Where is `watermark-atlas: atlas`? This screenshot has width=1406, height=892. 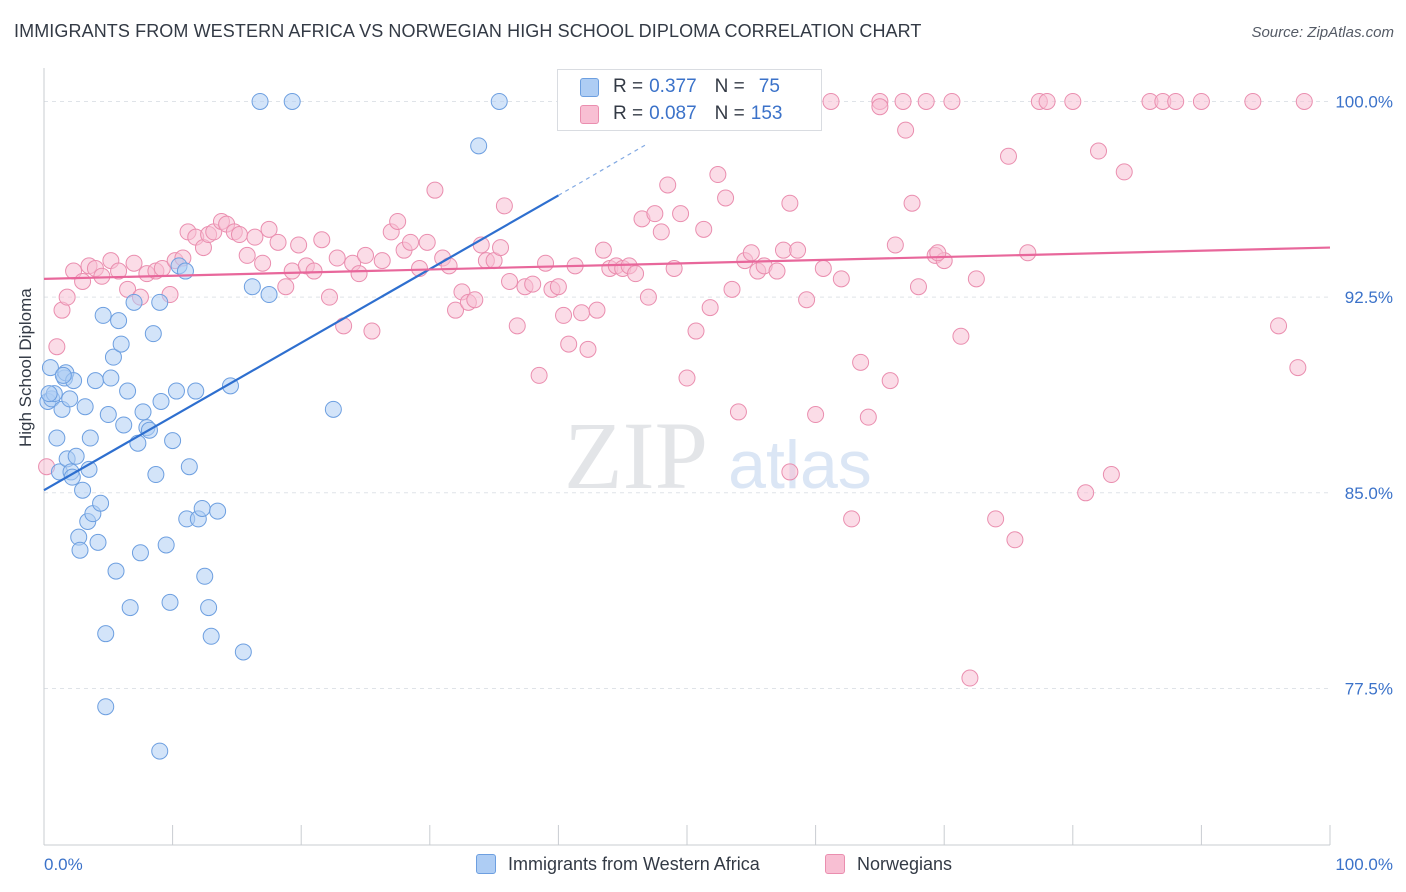 watermark-atlas: atlas is located at coordinates (800, 465).